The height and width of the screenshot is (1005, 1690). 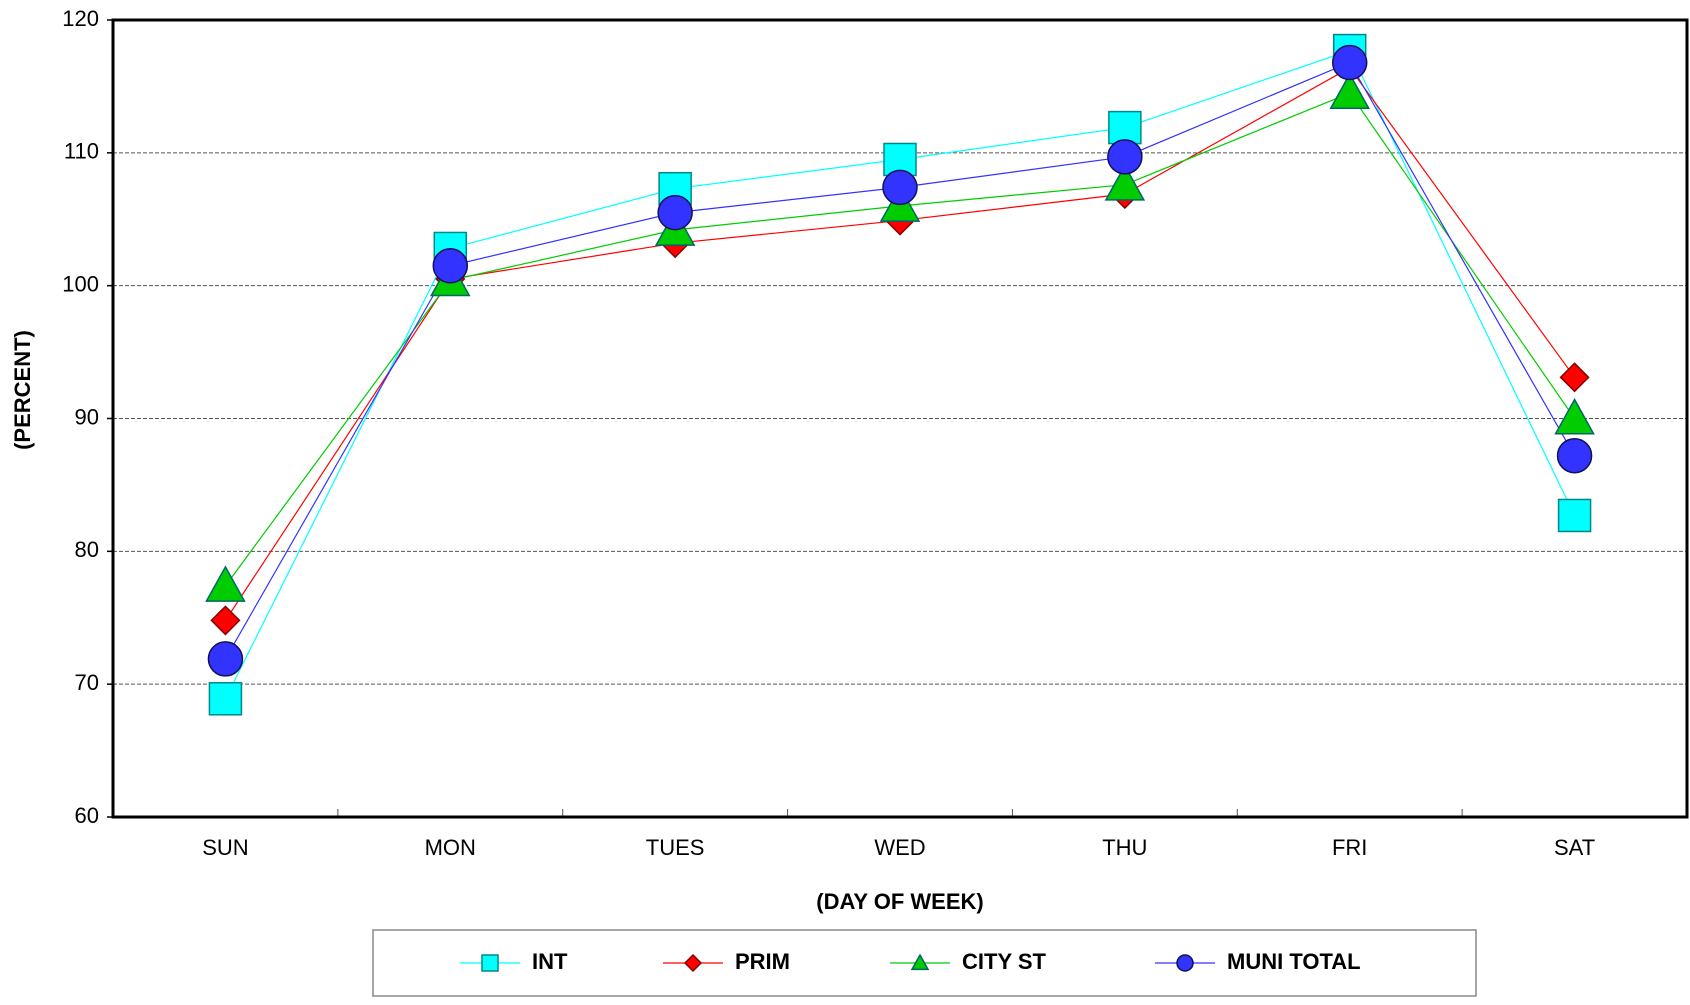 What do you see at coordinates (87, 549) in the screenshot?
I see `y-tick-label: 80` at bounding box center [87, 549].